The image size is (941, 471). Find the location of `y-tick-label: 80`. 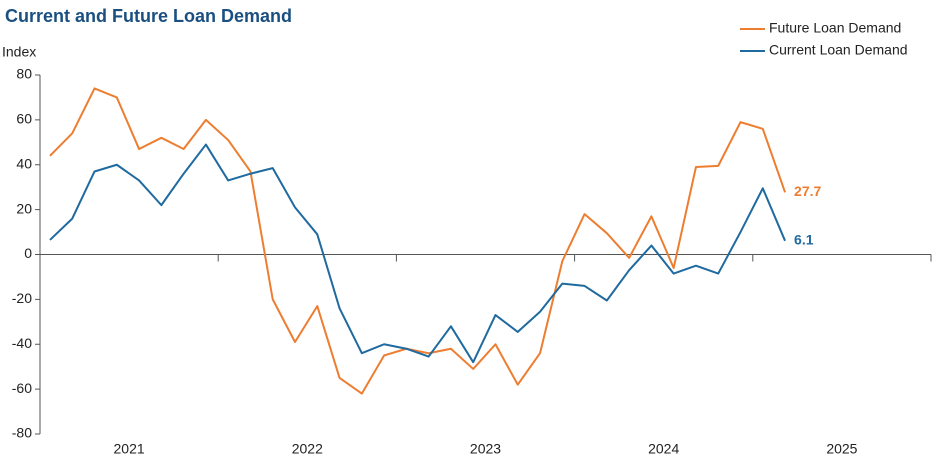

y-tick-label: 80 is located at coordinates (24, 74).